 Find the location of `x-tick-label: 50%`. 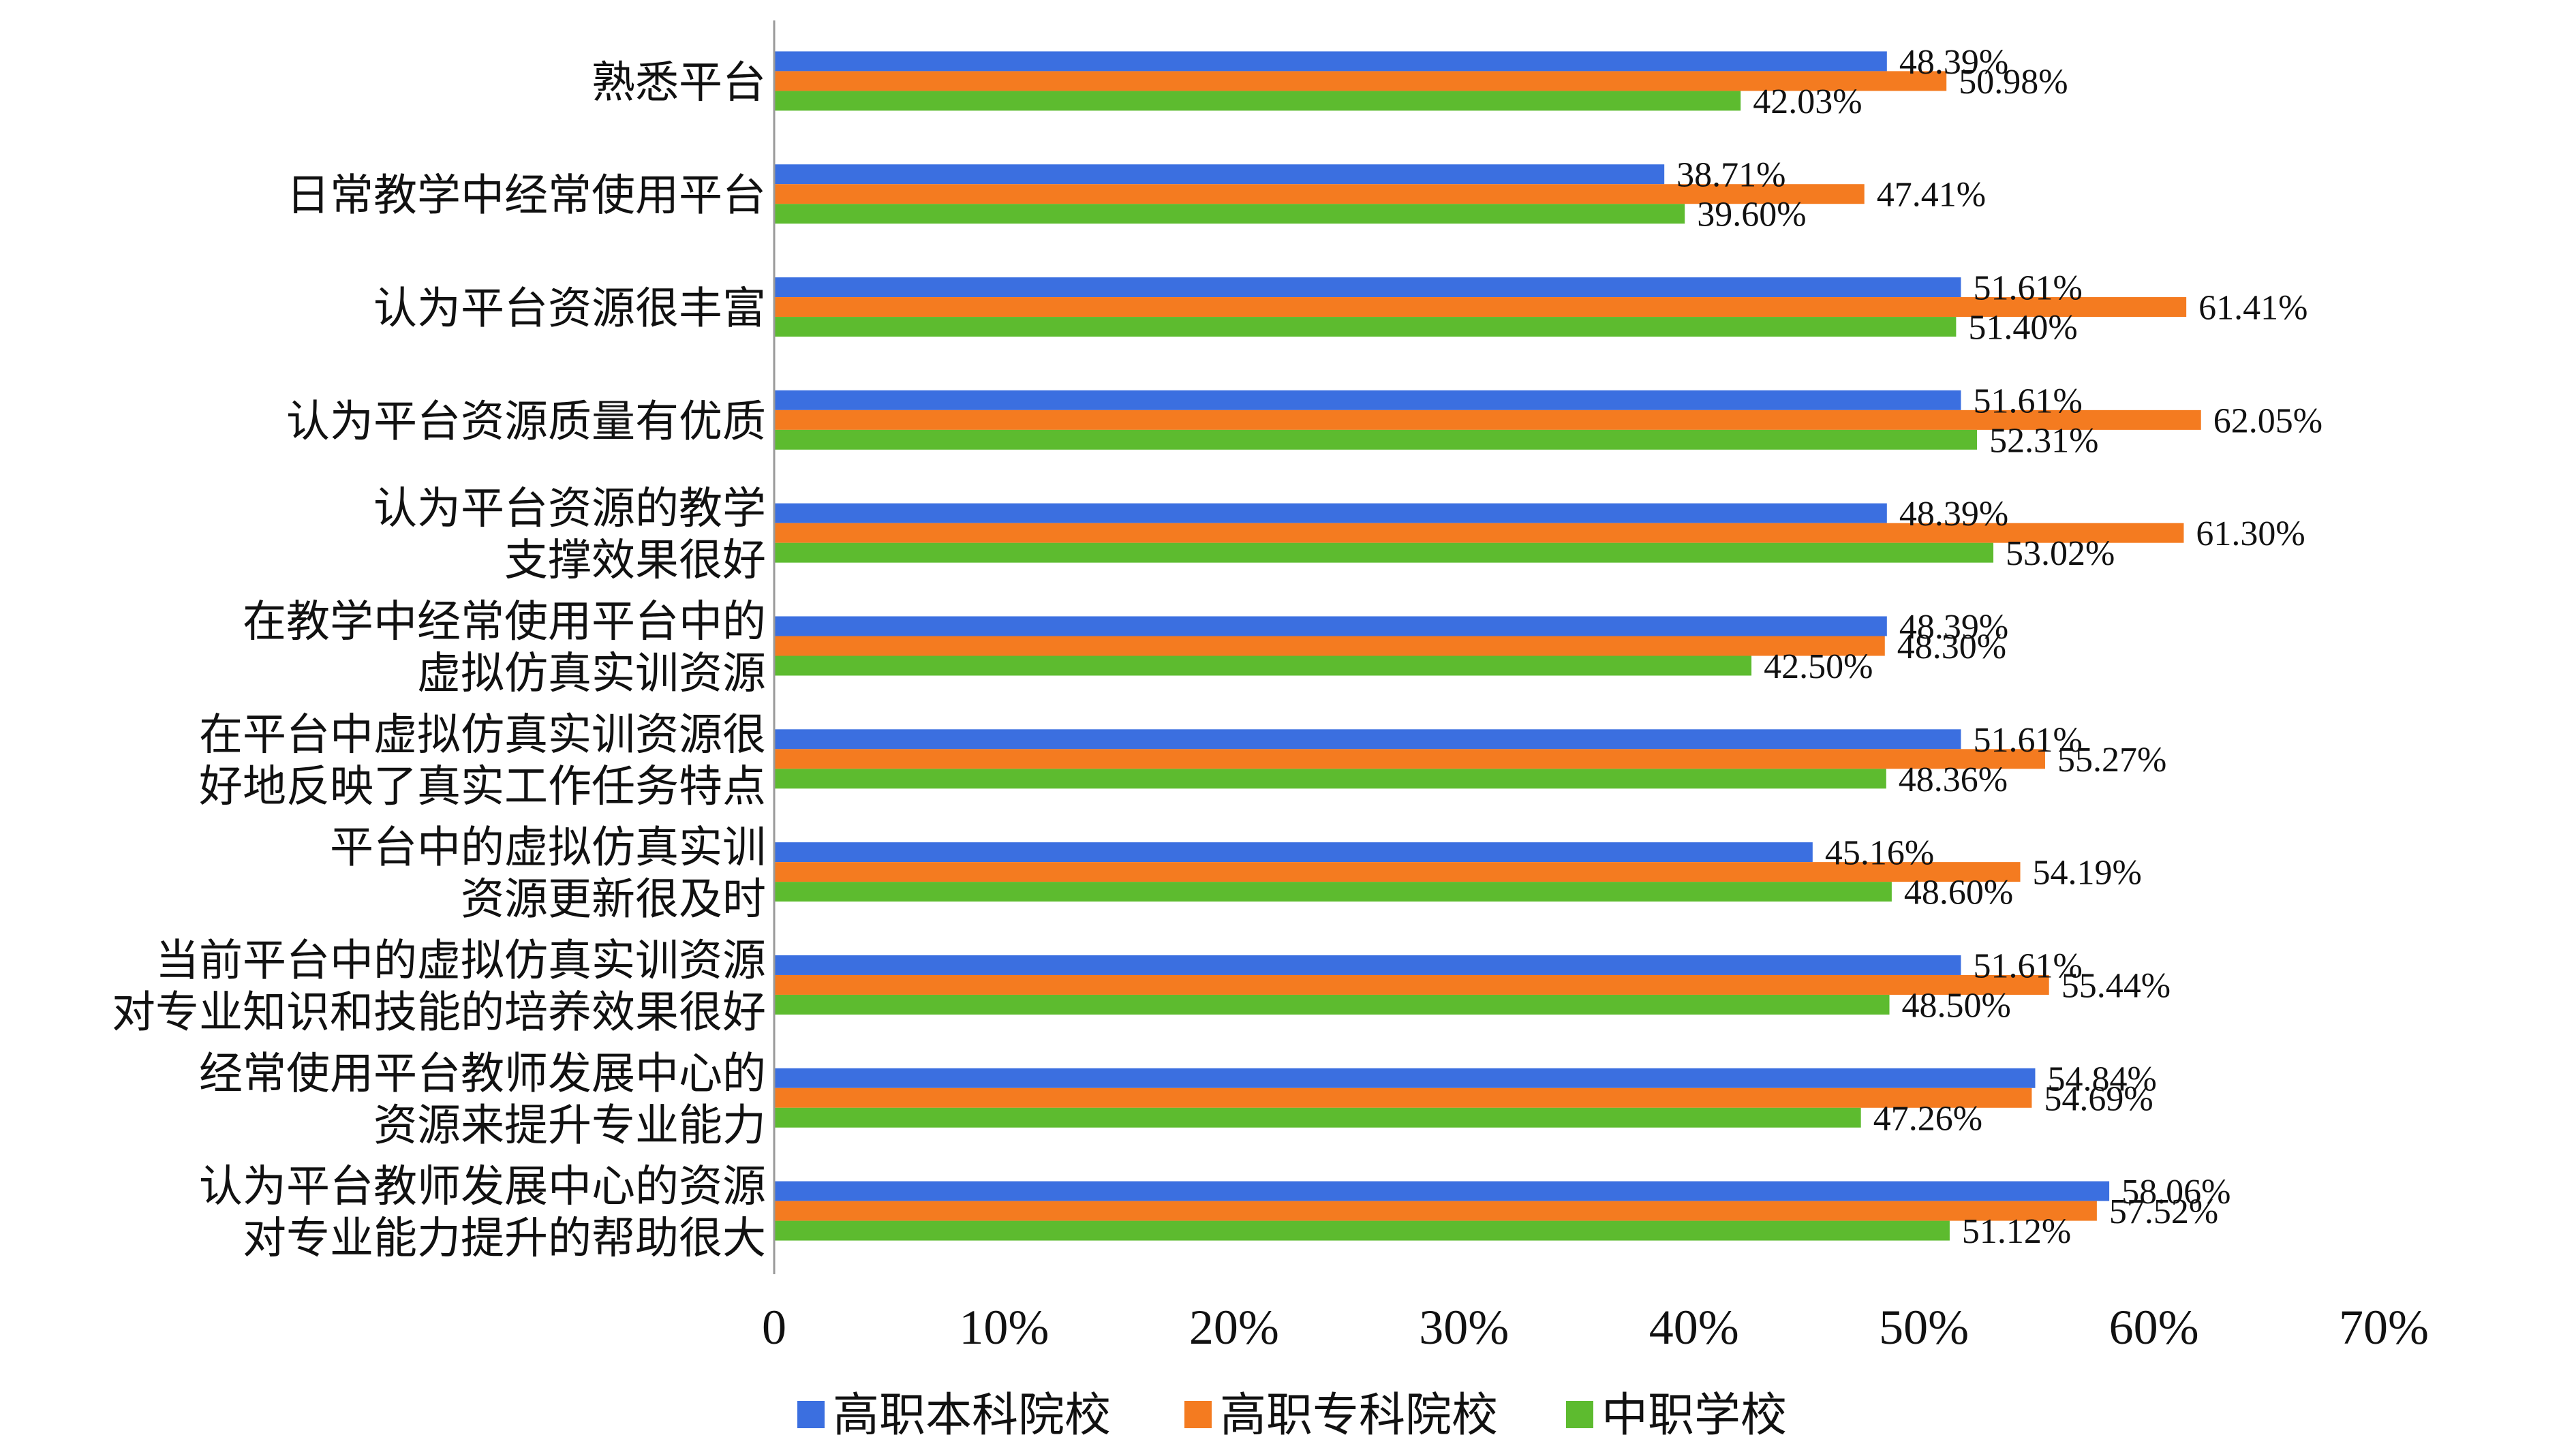

x-tick-label: 50% is located at coordinates (1924, 1327).